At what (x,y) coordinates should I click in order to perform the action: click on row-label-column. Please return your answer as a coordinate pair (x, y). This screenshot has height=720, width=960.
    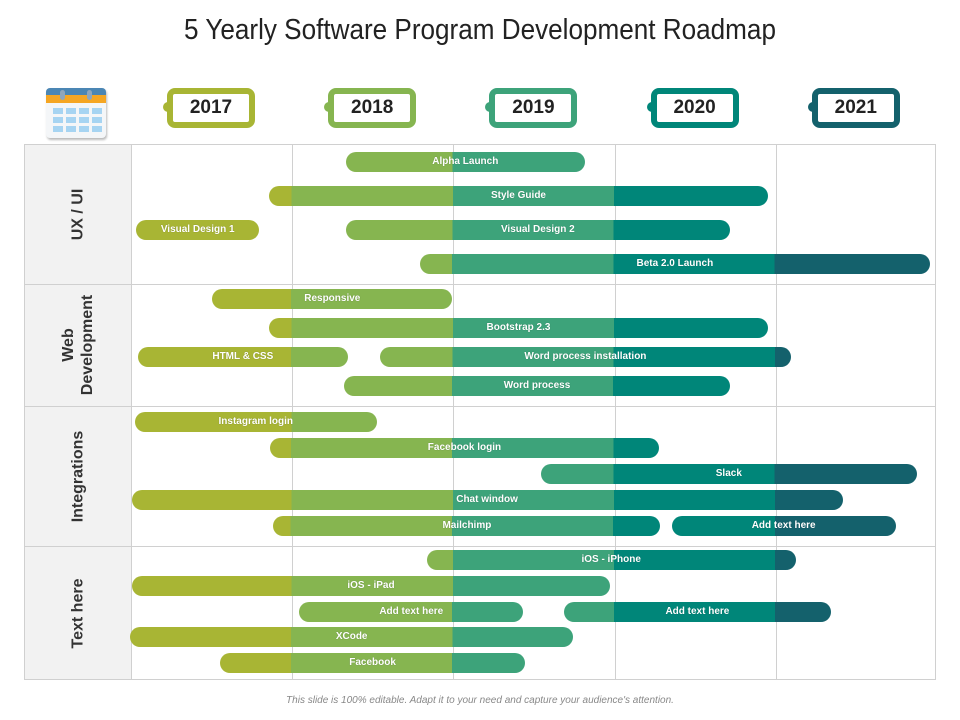
    Looking at the image, I should click on (78, 412).